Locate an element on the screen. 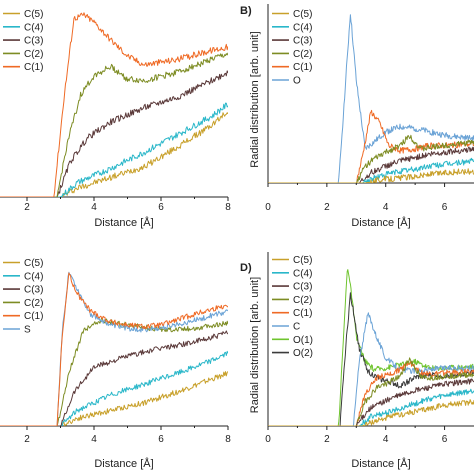  panel-d-x-tick-label: 0 is located at coordinates (268, 439).